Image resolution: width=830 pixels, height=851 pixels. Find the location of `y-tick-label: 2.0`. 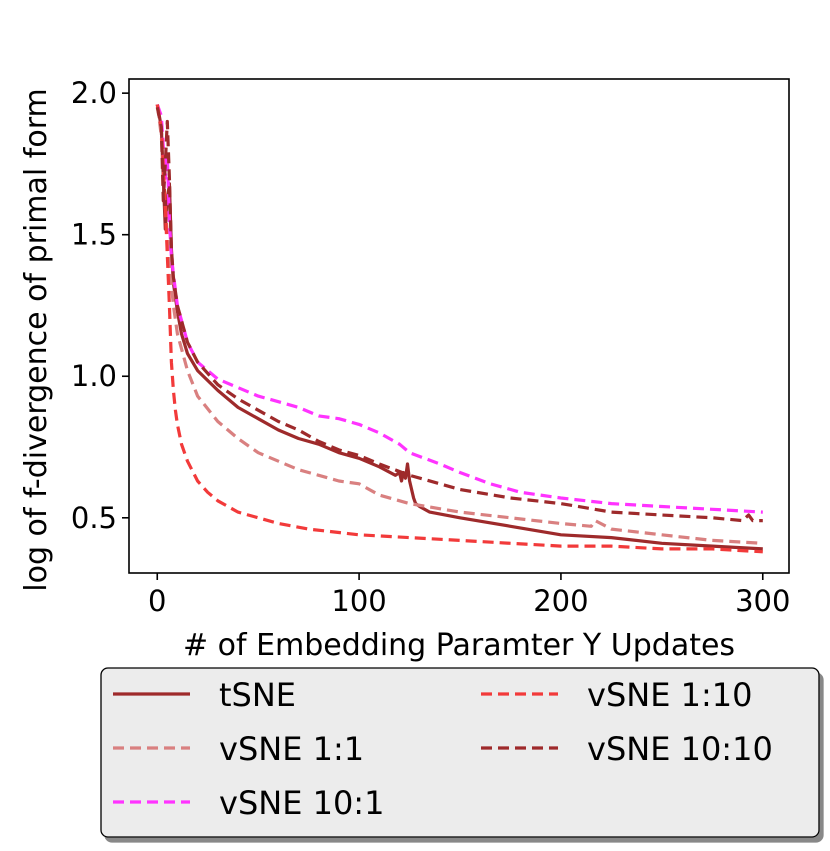

y-tick-label: 2.0 is located at coordinates (94, 93).